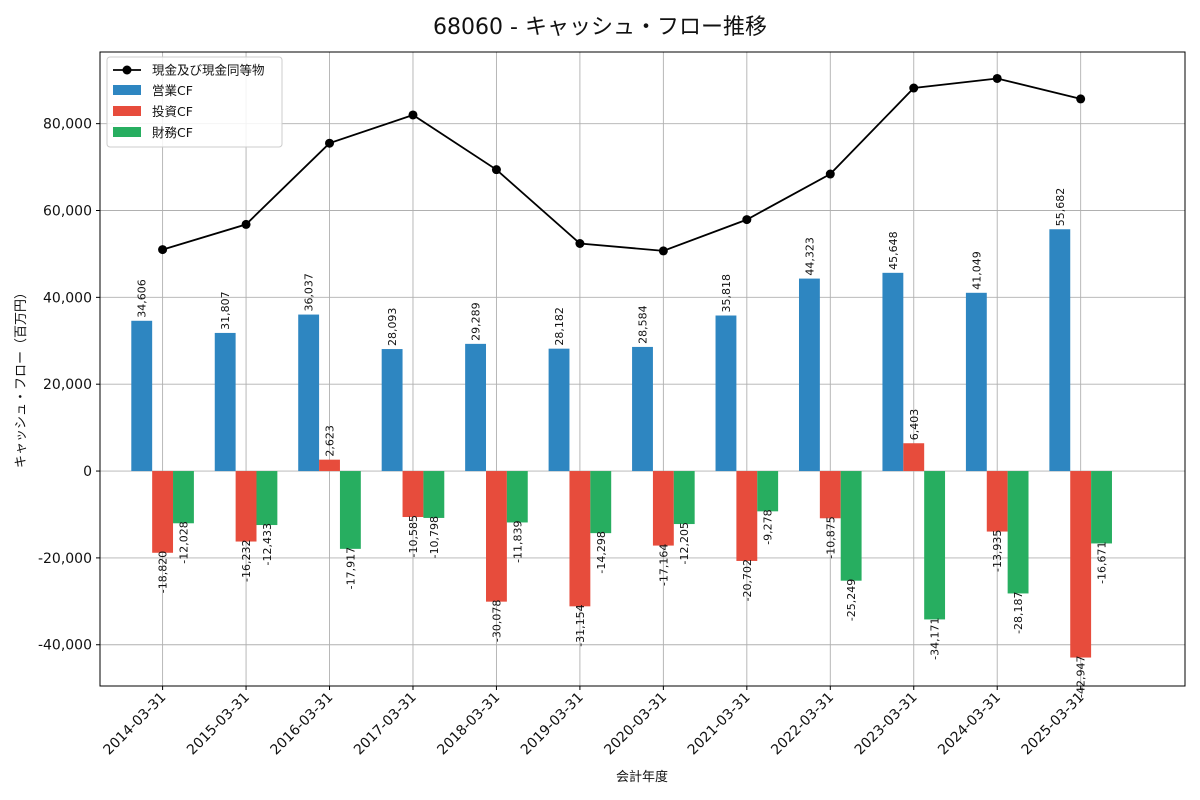 The image size is (1200, 800). What do you see at coordinates (1081, 677) in the screenshot?
I see `investing-cf-value-label: -42,947` at bounding box center [1081, 677].